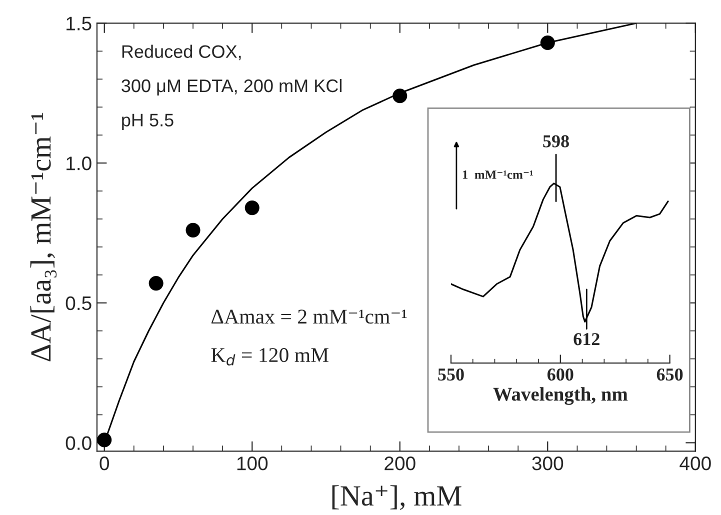  Describe the element at coordinates (560, 374) in the screenshot. I see `x-tick-label: 600` at that location.